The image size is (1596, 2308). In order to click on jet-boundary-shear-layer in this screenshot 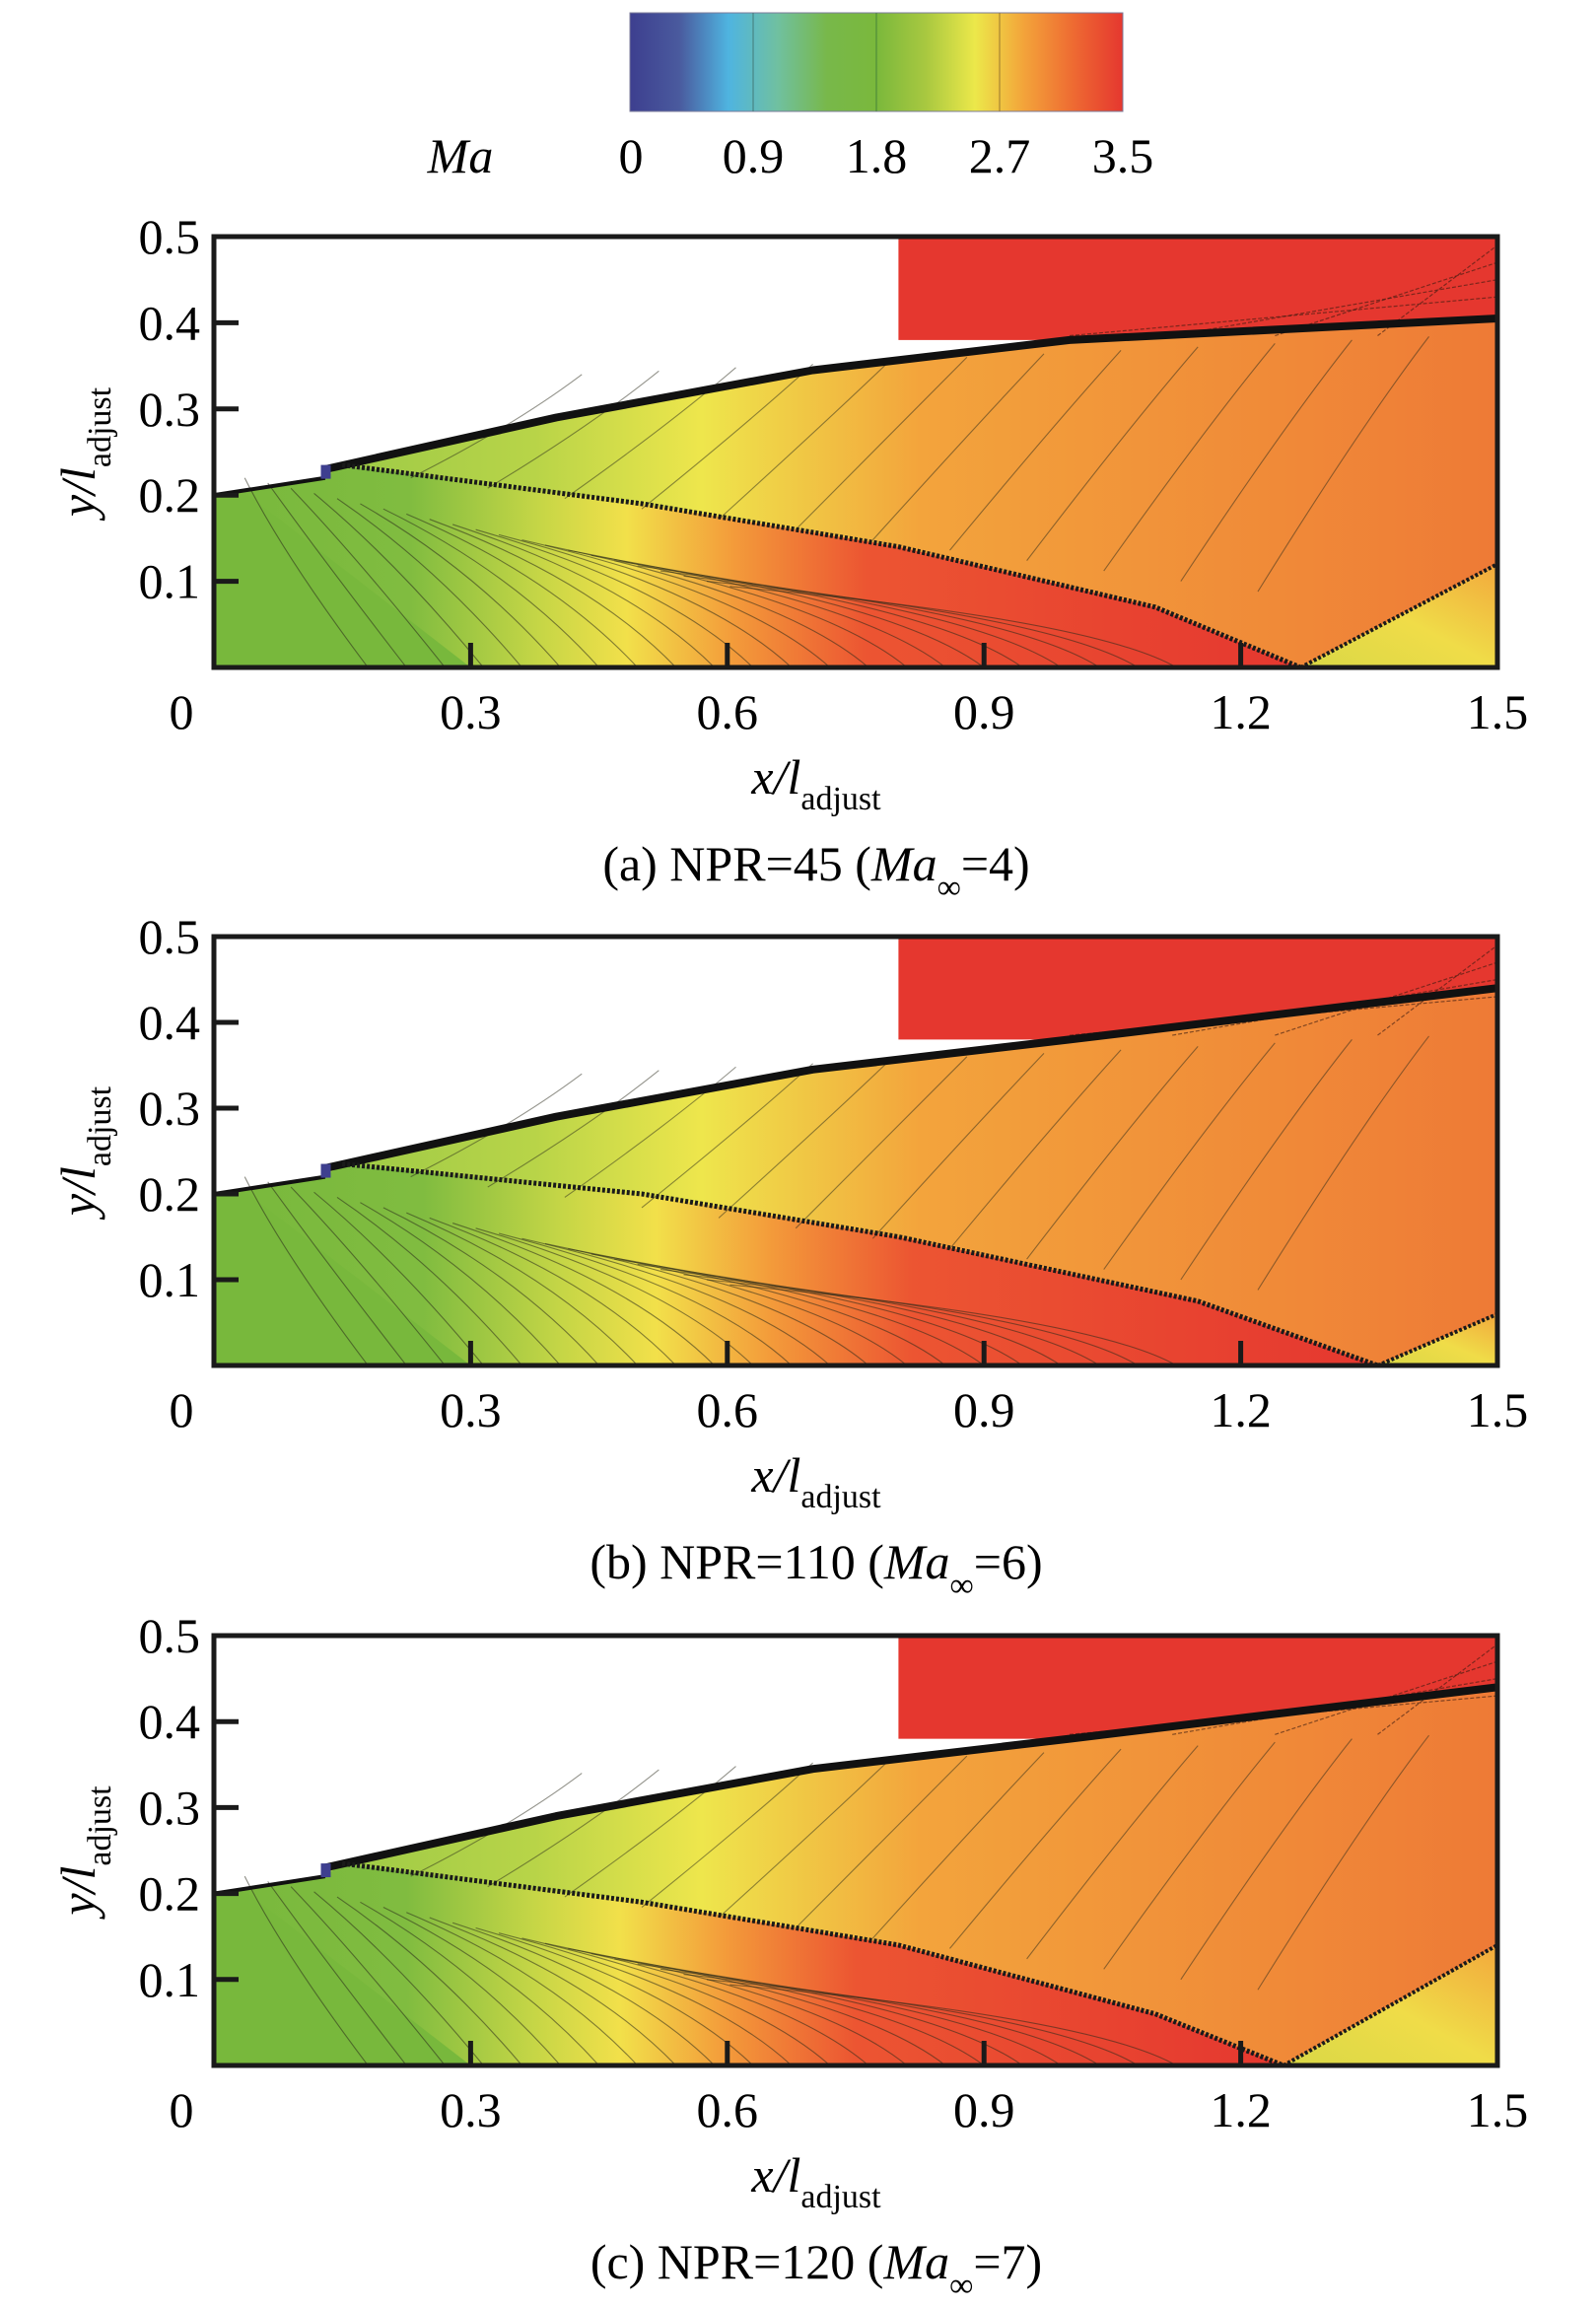, I will do `click(910, 1777)`.